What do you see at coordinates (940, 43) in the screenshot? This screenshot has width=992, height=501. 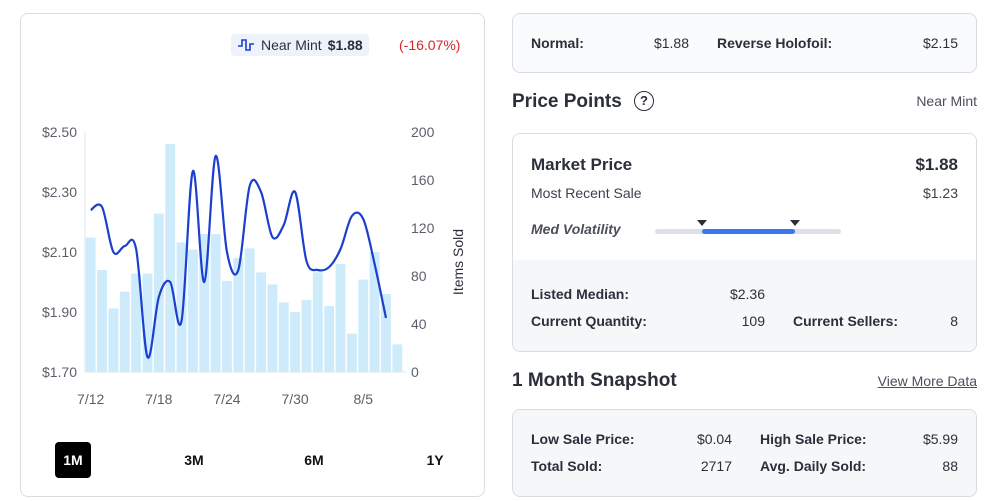 I see `reverse-holofoil-value: $2.15` at bounding box center [940, 43].